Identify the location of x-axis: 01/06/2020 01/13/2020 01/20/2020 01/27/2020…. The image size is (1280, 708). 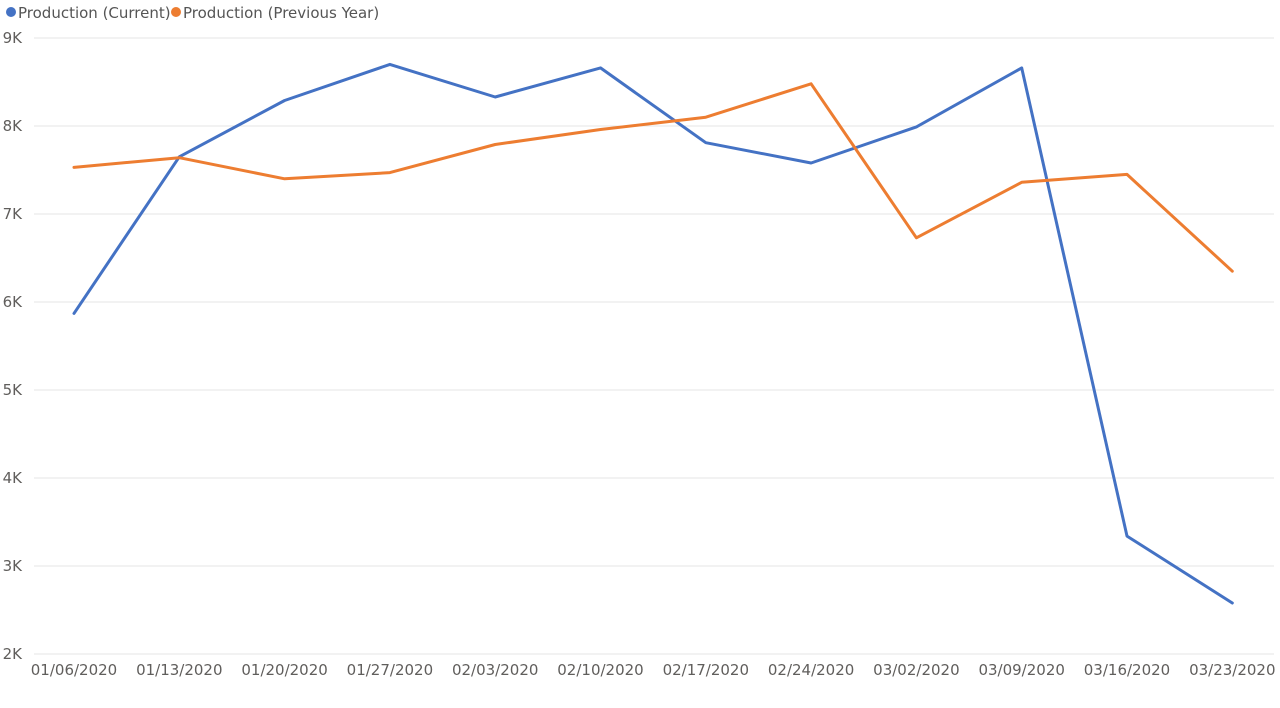
(653, 670).